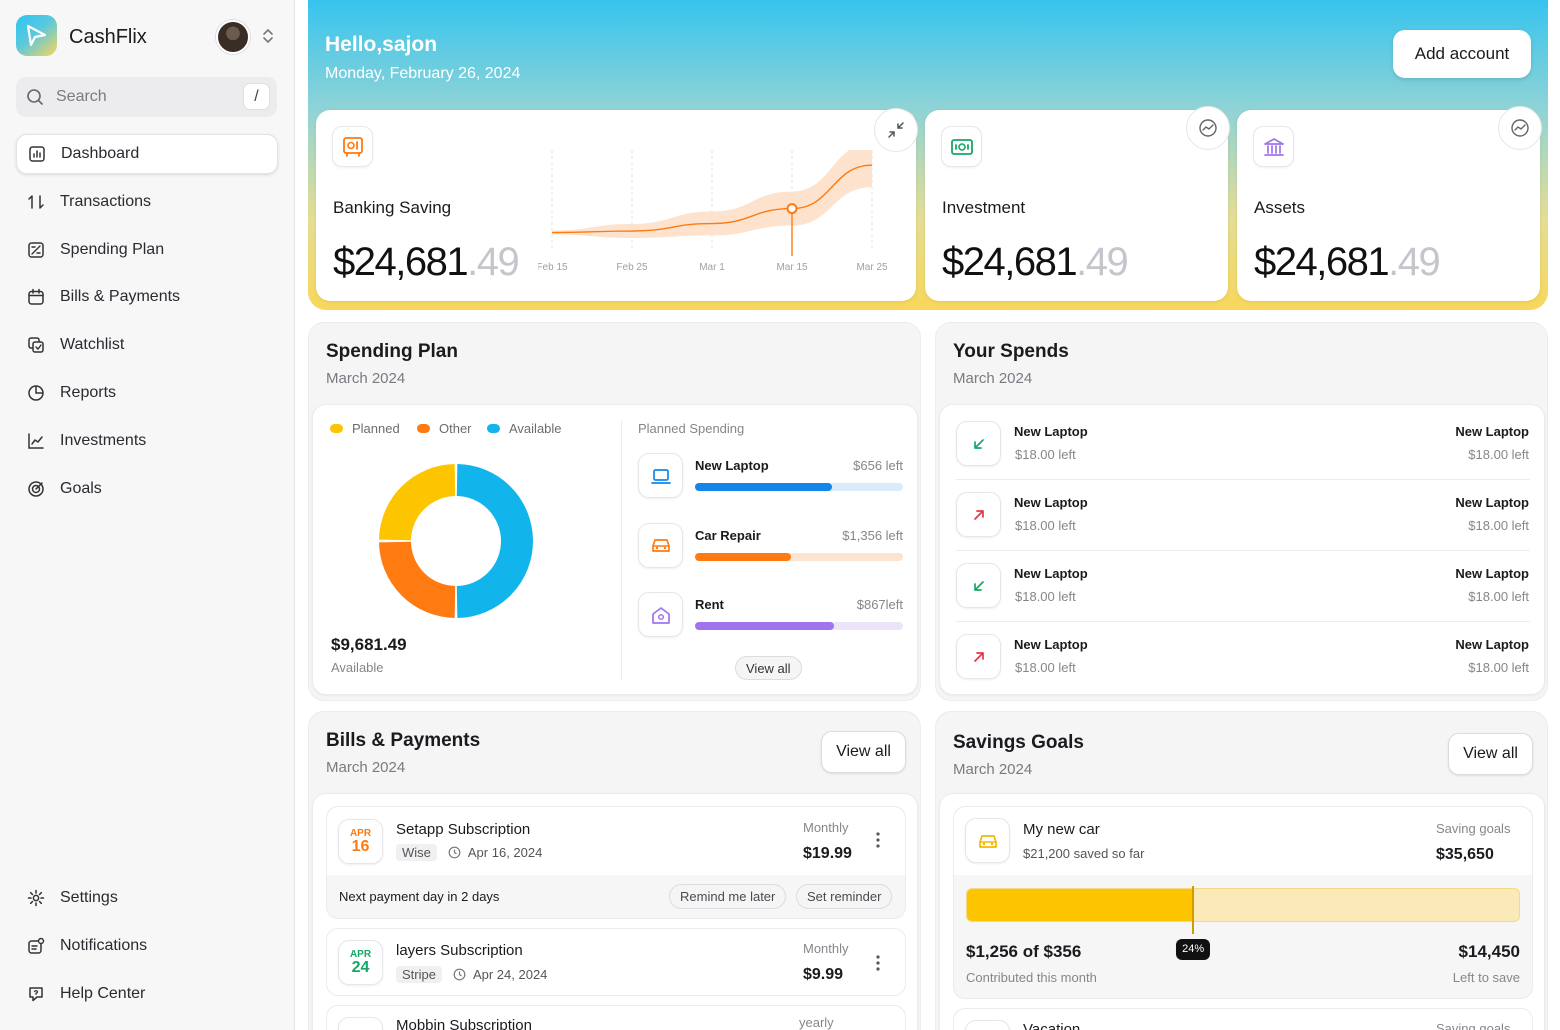  What do you see at coordinates (510, 974) in the screenshot?
I see `bill-date: Apr 24, 2024` at bounding box center [510, 974].